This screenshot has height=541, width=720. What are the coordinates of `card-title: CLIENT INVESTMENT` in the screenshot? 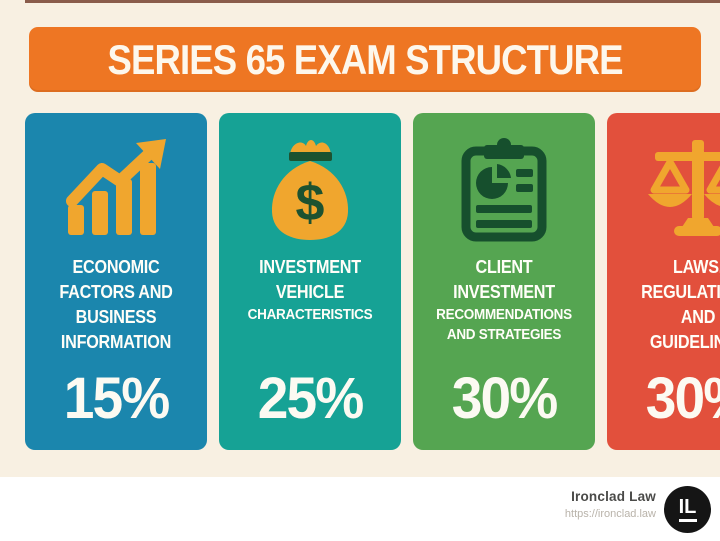 It's located at (504, 279).